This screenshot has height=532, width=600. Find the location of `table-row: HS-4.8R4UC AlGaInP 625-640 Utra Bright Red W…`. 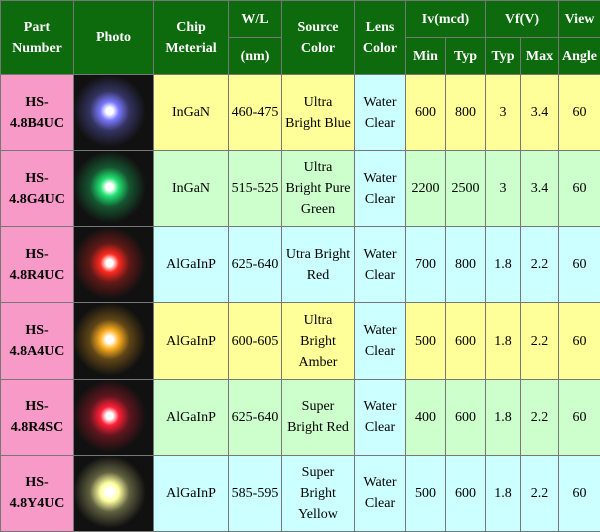

table-row: HS-4.8R4UC AlGaInP 625-640 Utra Bright Red W… is located at coordinates (300, 265).